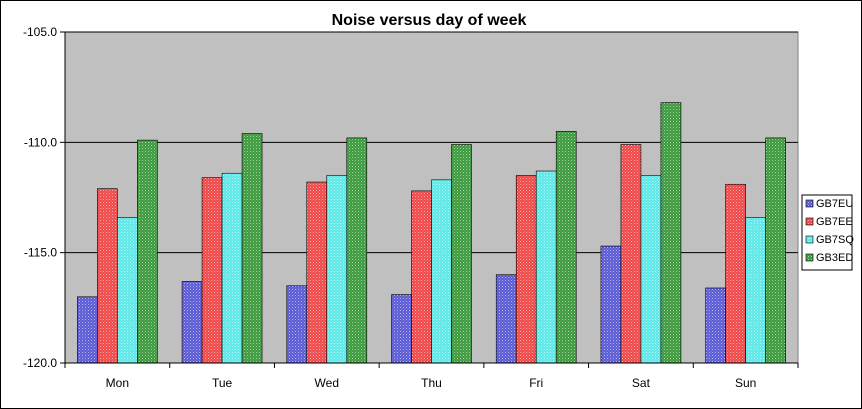  What do you see at coordinates (834, 222) in the screenshot?
I see `legend-label-gb7ee: GB7EE` at bounding box center [834, 222].